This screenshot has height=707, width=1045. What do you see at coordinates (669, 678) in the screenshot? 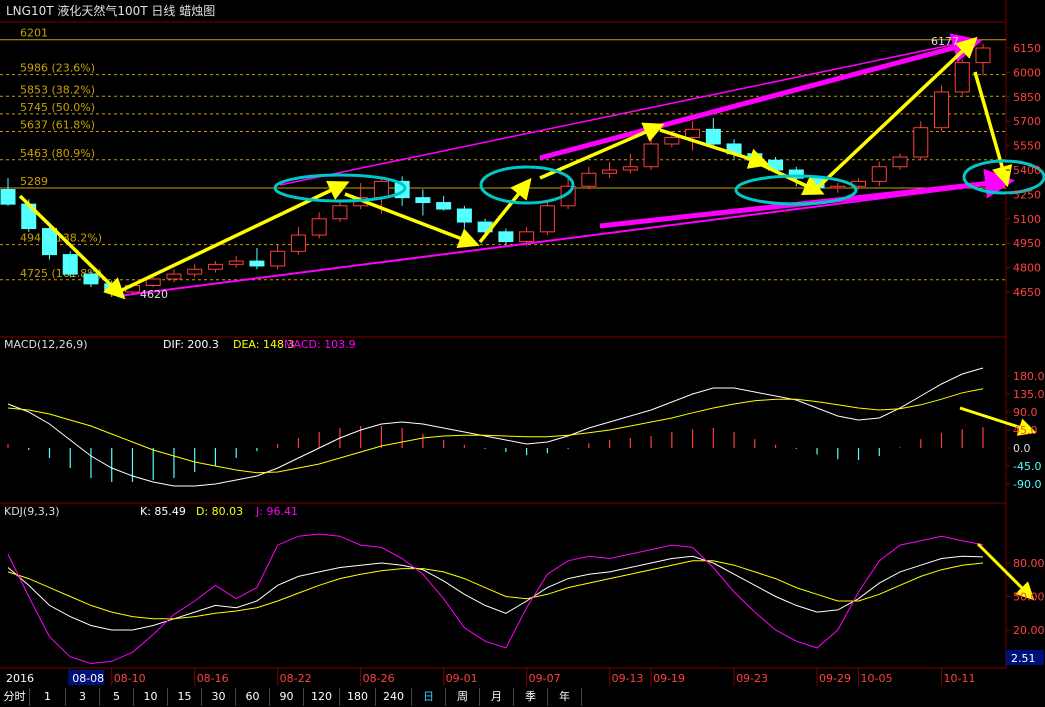
I see `x-tick-label: 09-19` at bounding box center [669, 678].